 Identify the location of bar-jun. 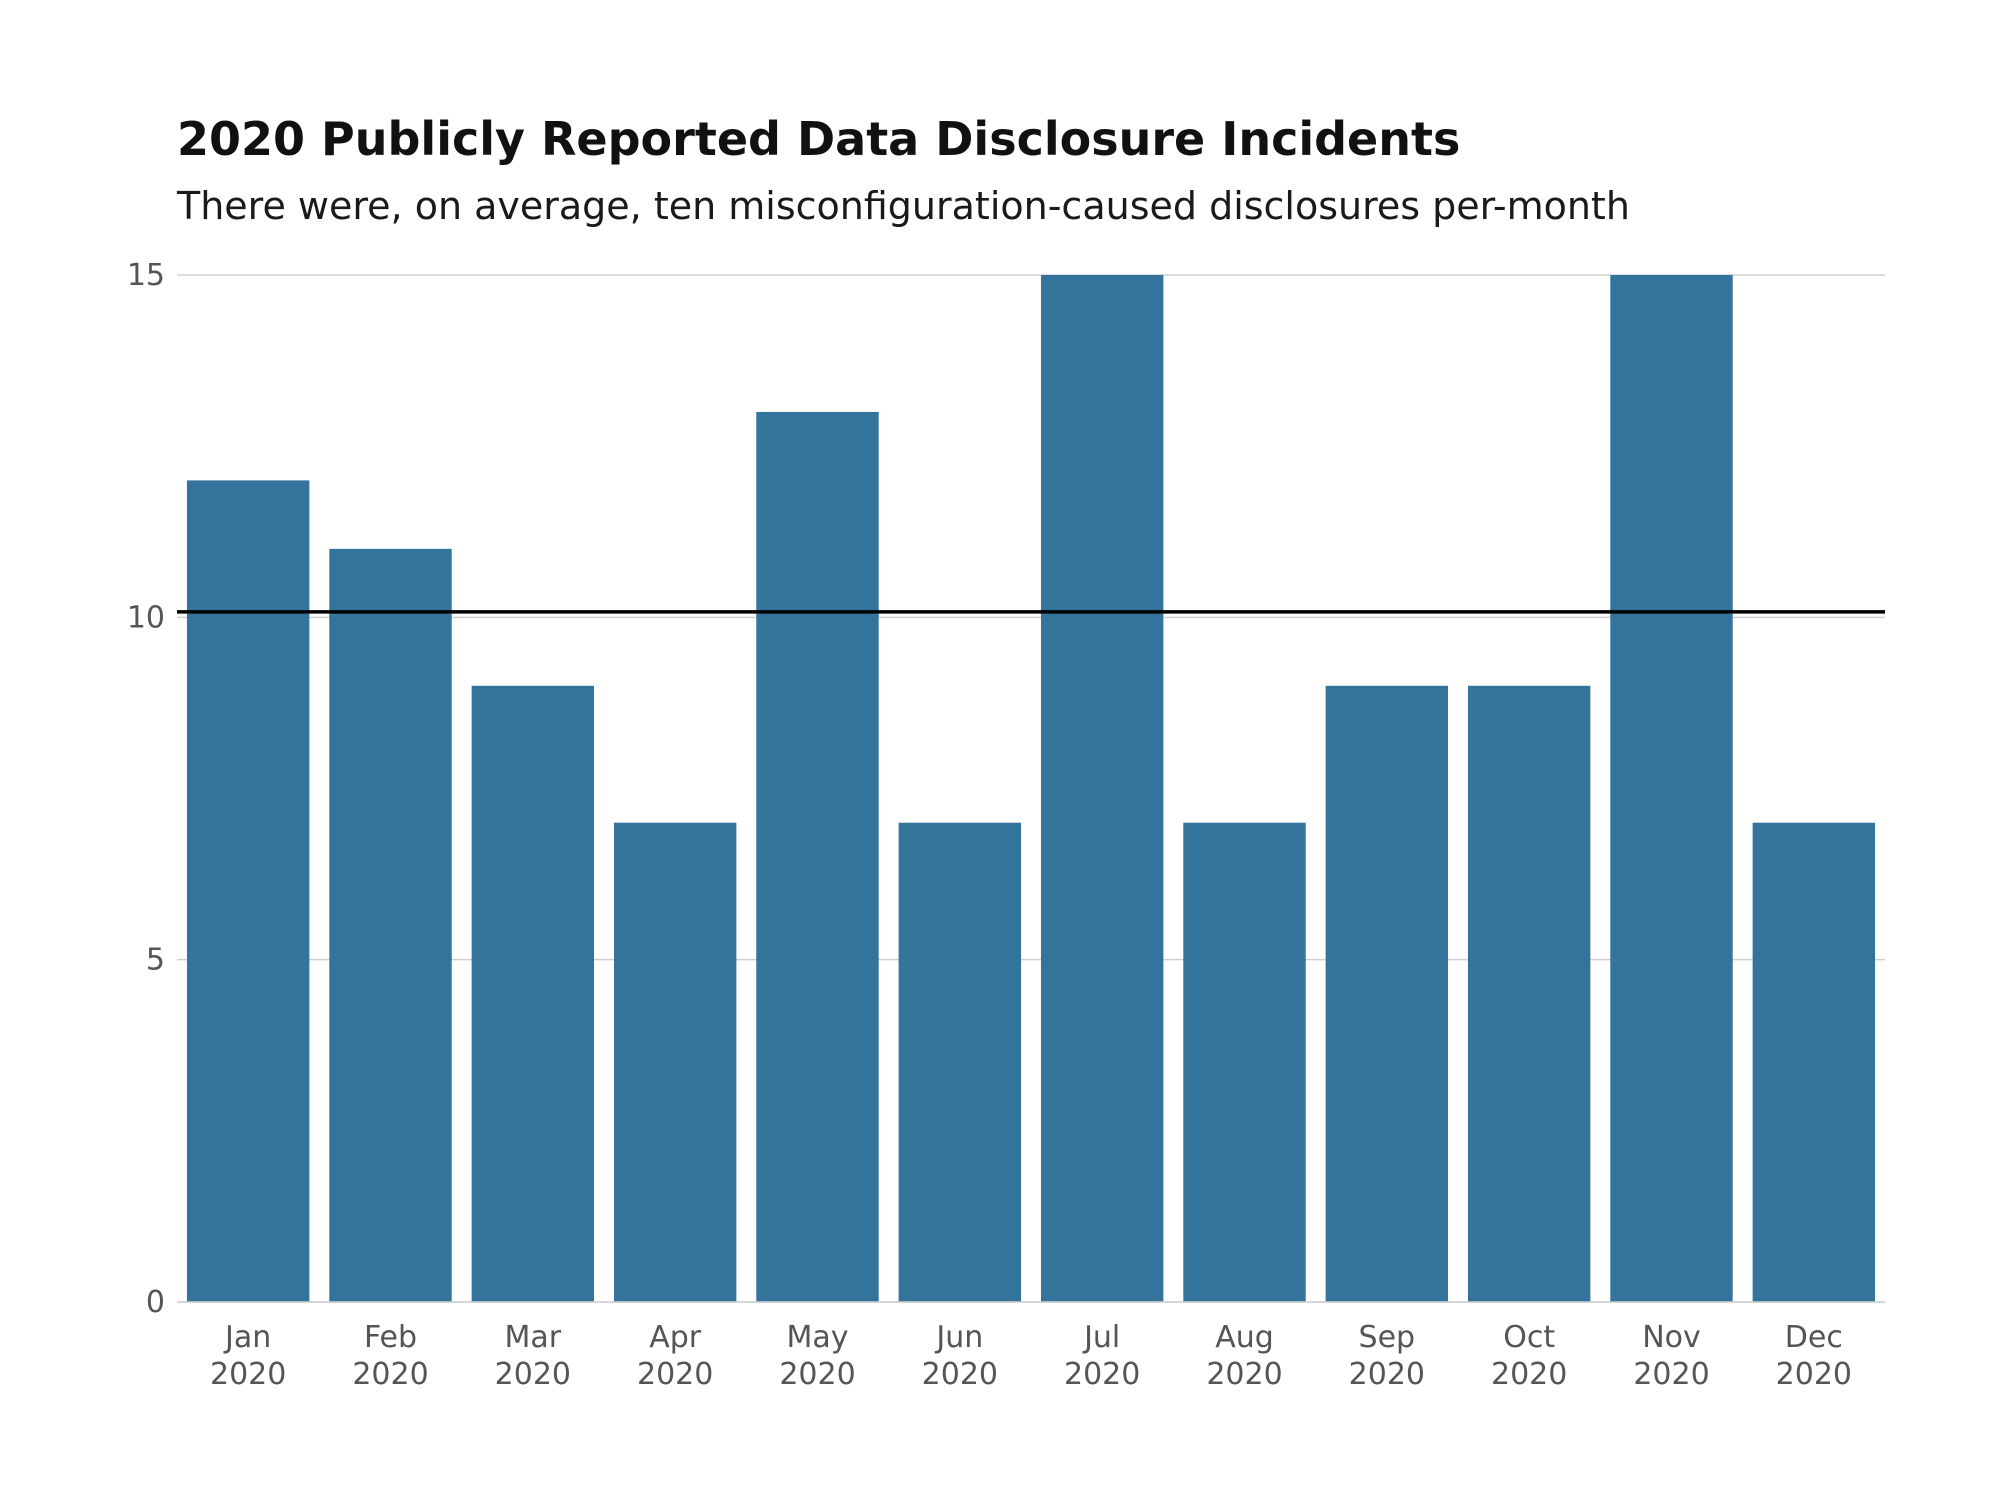
(960, 1062).